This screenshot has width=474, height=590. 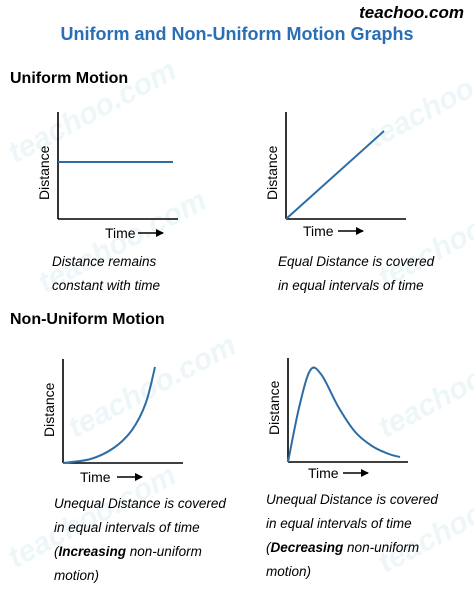 I want to click on graph-uniform-linear: Time Distance, so click(x=335, y=175).